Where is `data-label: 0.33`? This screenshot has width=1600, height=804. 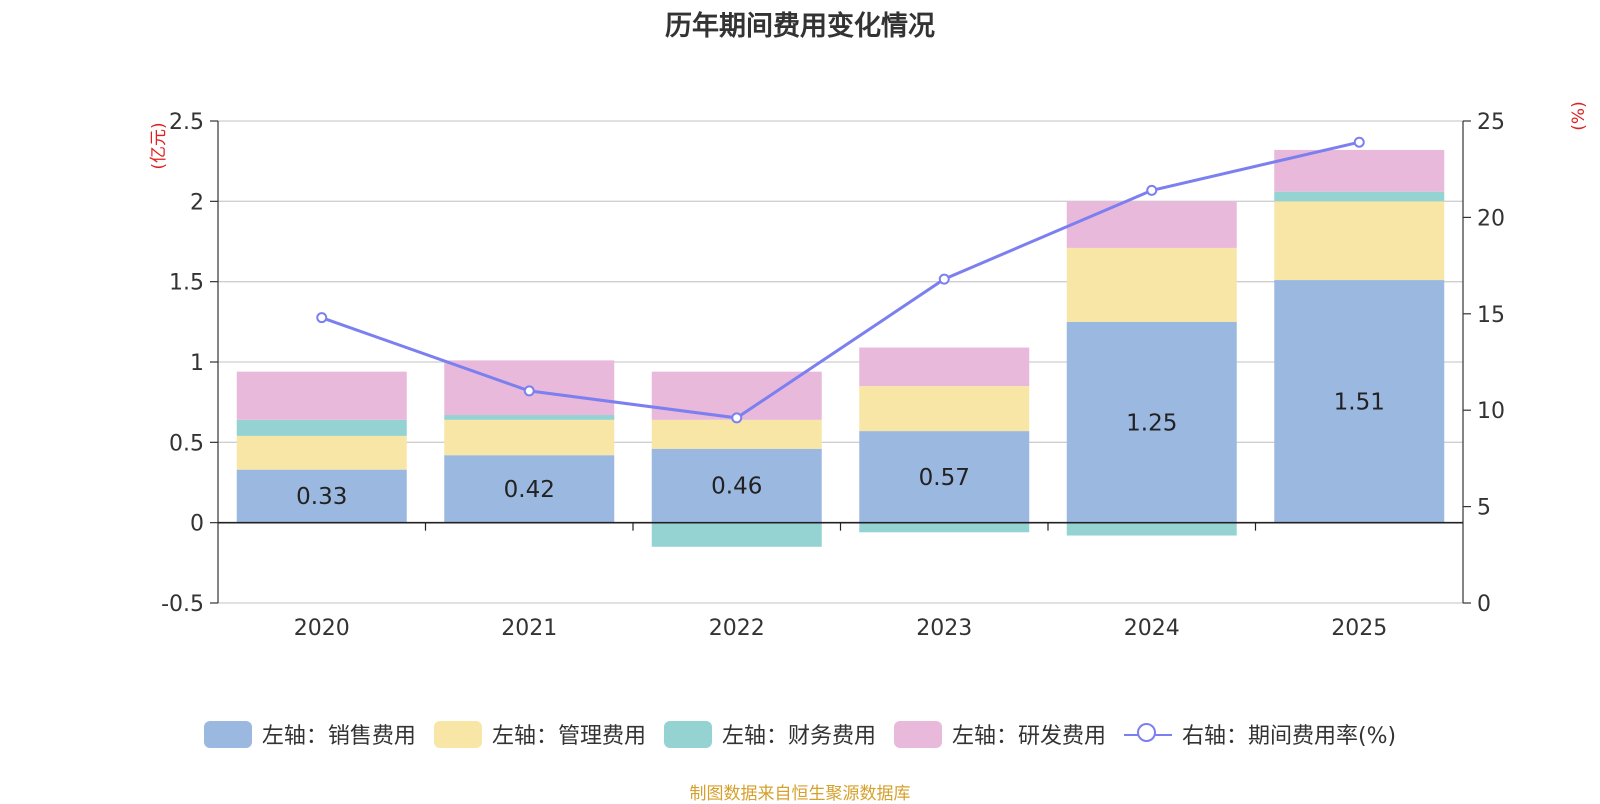
data-label: 0.33 is located at coordinates (321, 497).